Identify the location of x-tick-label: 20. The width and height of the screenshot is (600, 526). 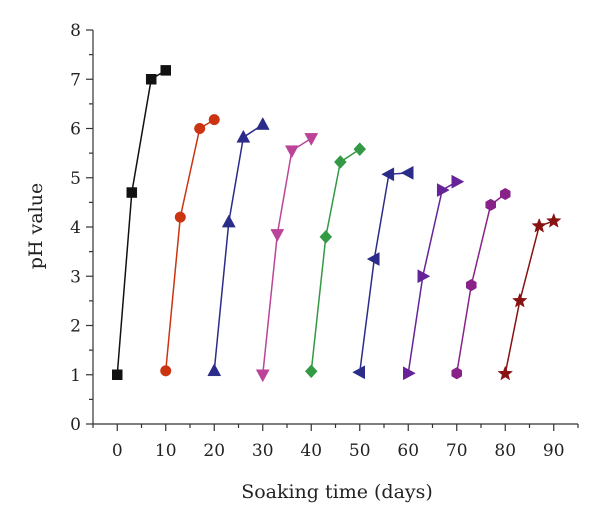
(214, 451).